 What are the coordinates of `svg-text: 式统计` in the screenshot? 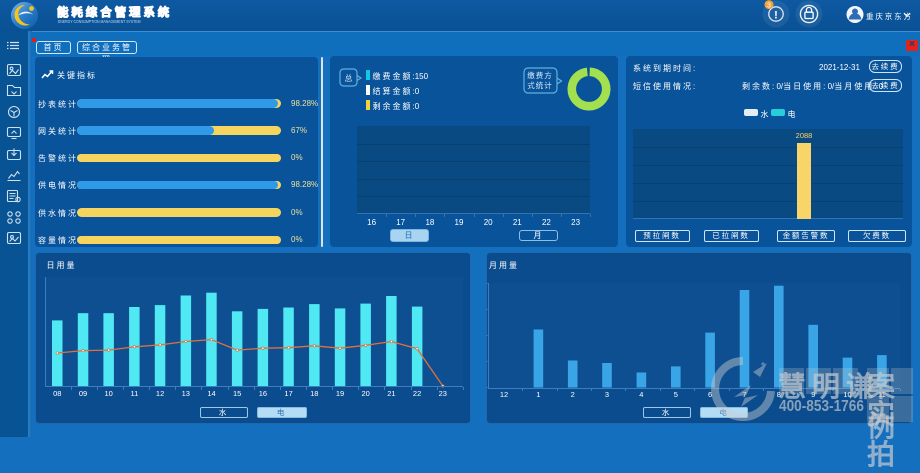 It's located at (540, 85).